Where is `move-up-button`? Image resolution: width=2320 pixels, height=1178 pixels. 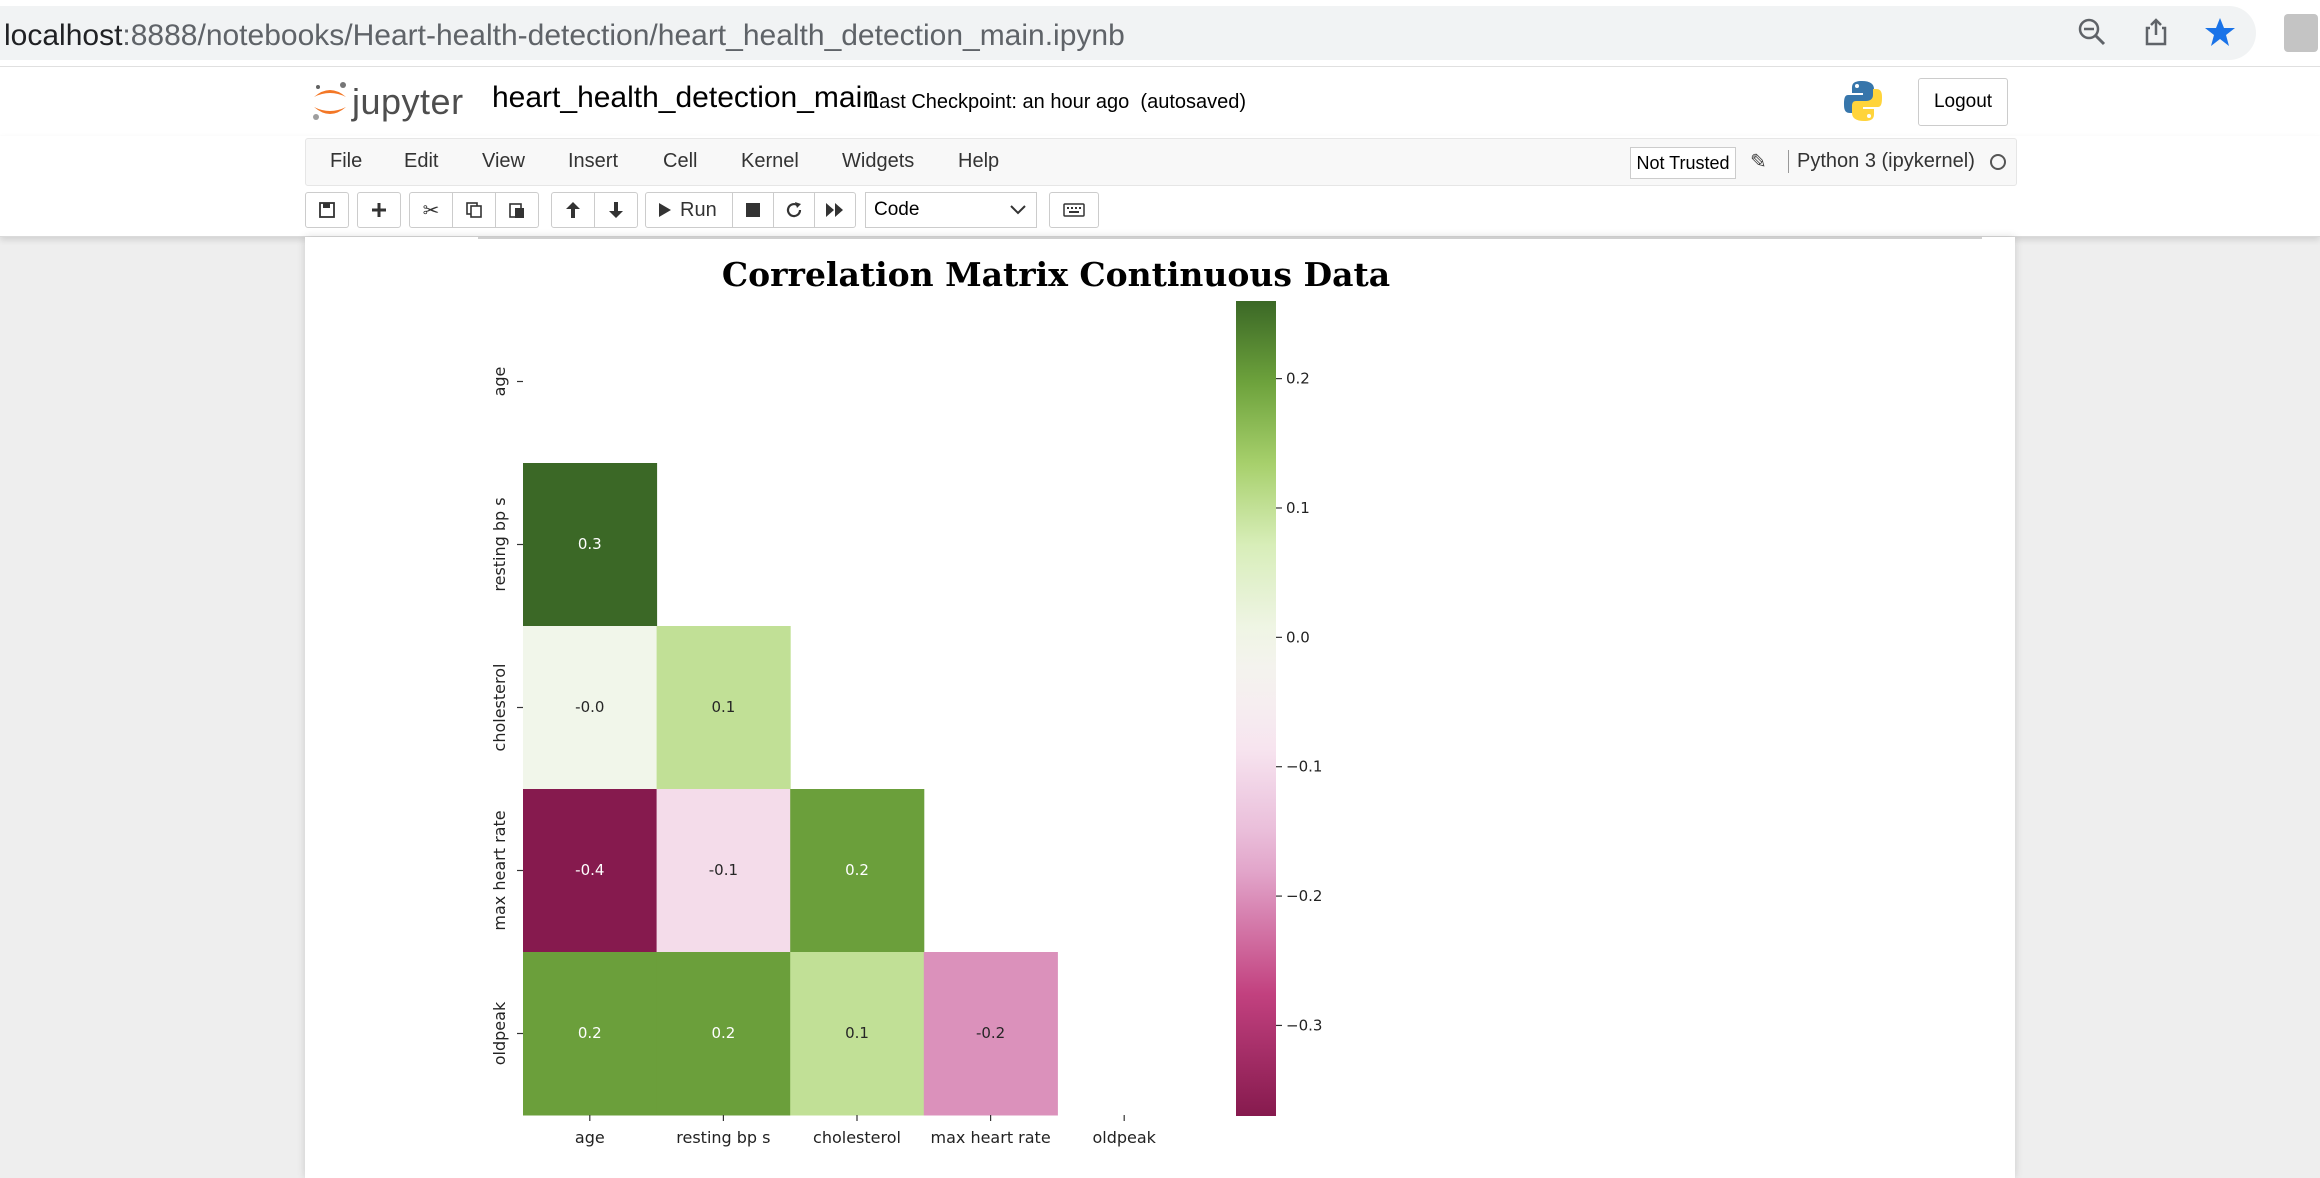
move-up-button is located at coordinates (573, 210).